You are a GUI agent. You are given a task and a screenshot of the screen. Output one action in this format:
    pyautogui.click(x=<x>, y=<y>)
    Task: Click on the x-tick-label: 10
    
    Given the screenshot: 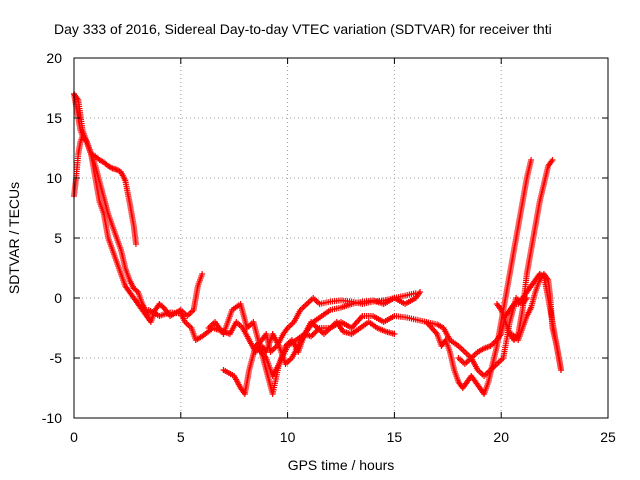 What is the action you would take?
    pyautogui.click(x=288, y=437)
    